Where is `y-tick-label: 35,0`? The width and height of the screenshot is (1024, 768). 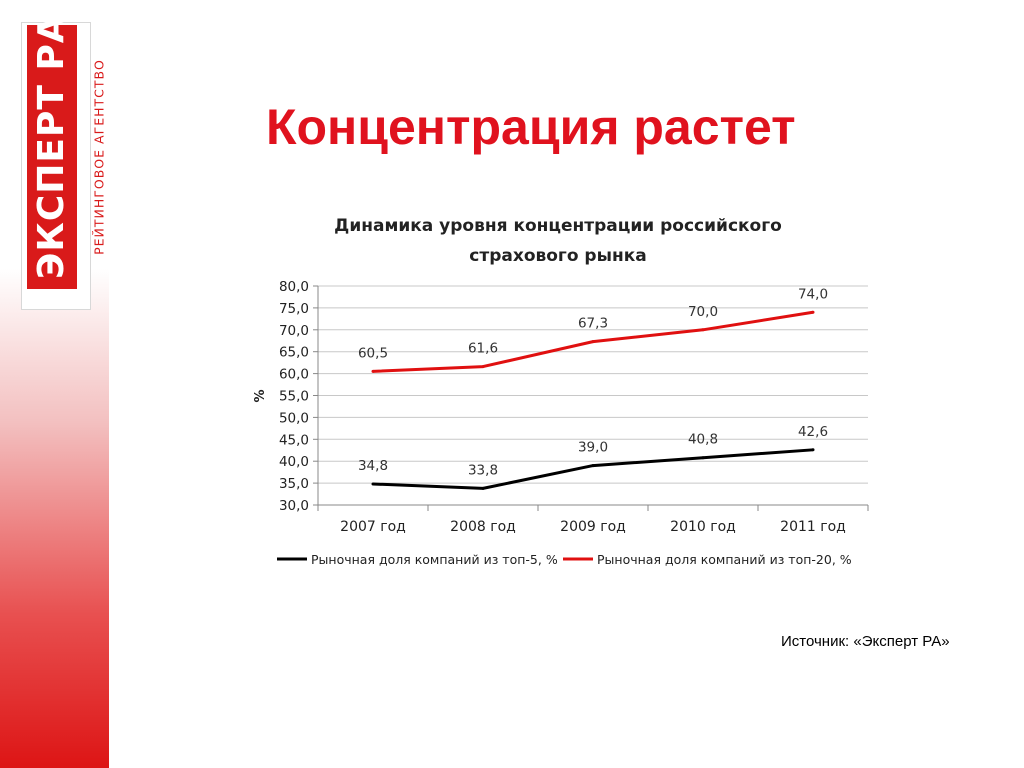 y-tick-label: 35,0 is located at coordinates (294, 484).